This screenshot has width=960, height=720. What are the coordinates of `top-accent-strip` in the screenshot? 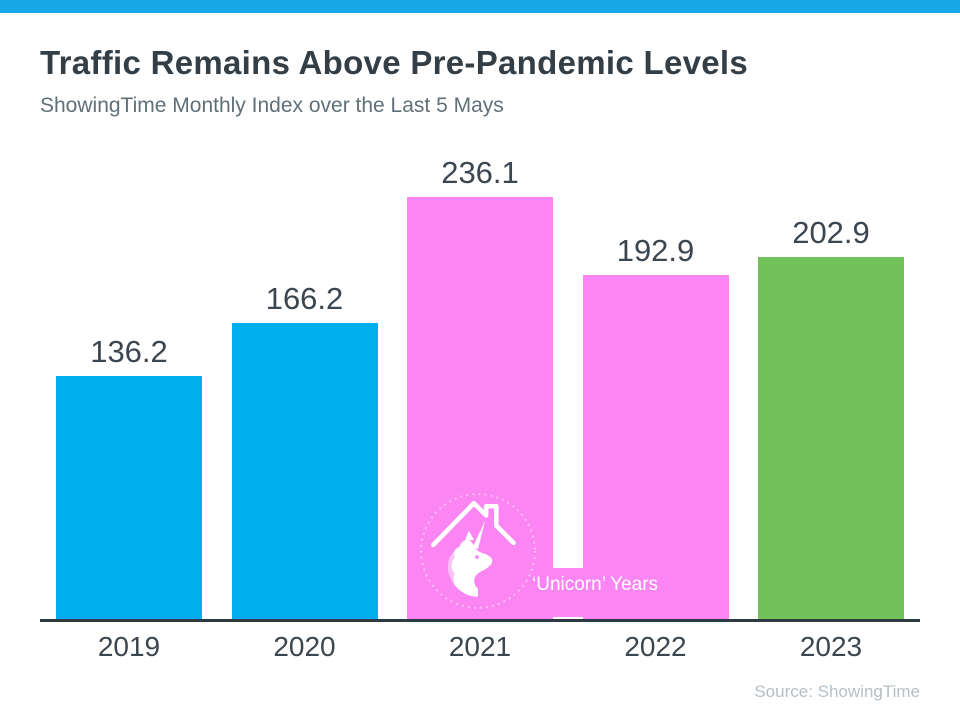 It's located at (480, 6).